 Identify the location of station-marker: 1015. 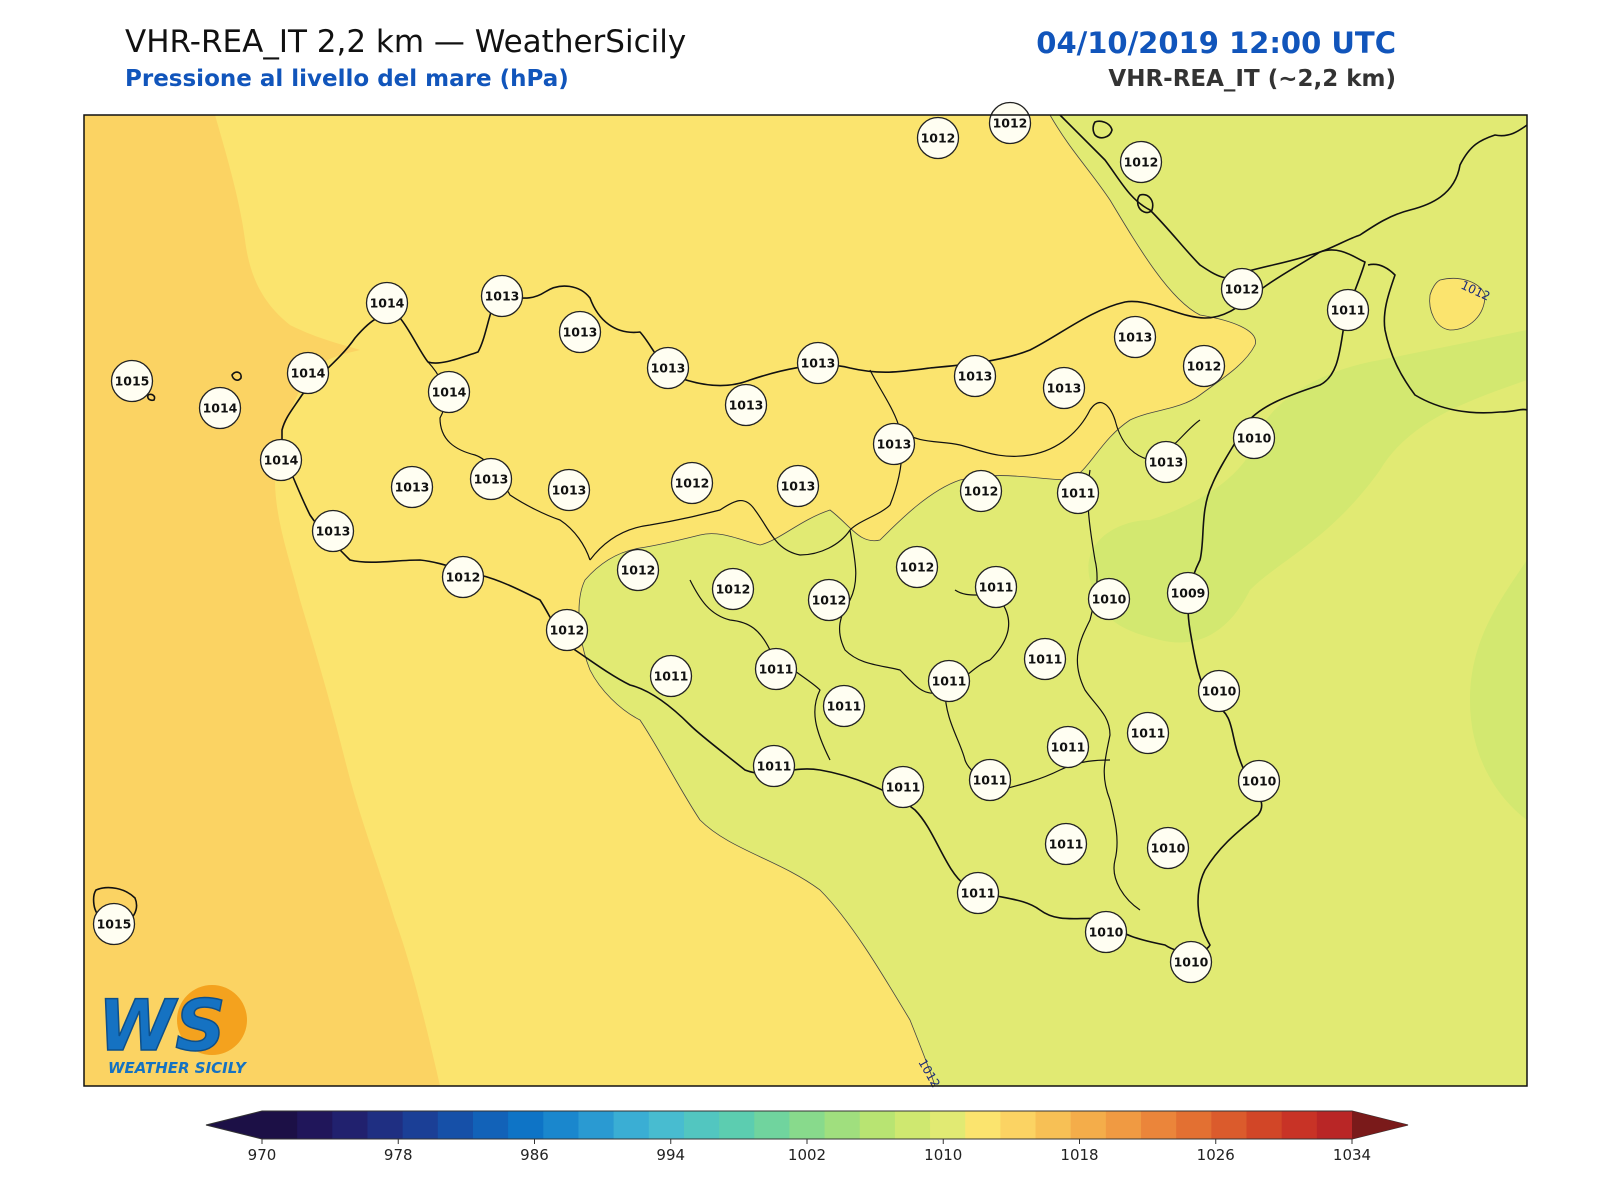
(132, 381).